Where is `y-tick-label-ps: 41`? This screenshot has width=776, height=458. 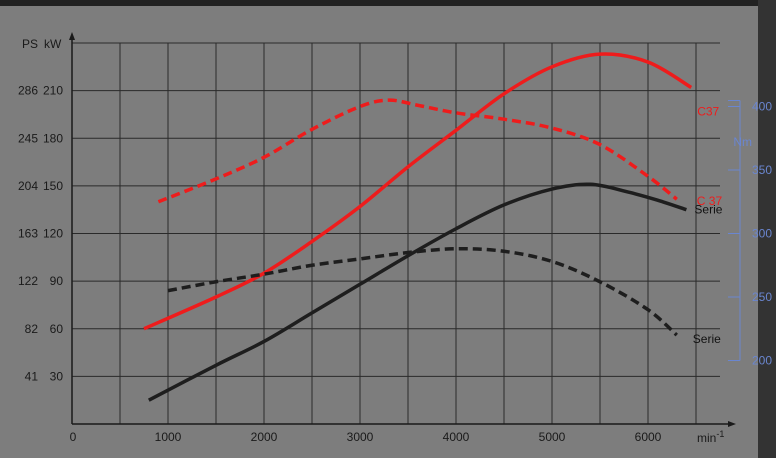 y-tick-label-ps: 41 is located at coordinates (32, 376).